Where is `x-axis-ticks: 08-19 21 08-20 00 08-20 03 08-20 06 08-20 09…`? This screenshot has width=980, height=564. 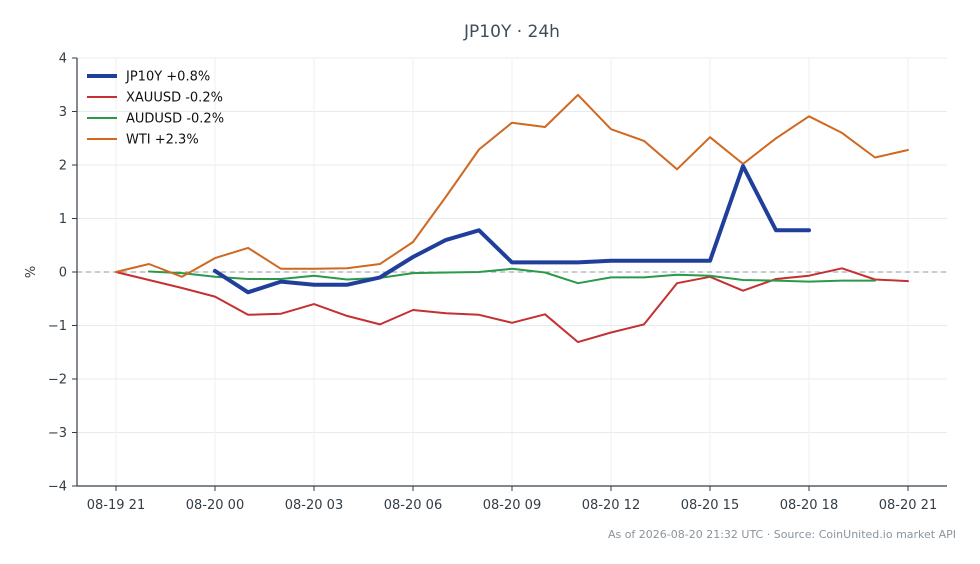
x-axis-ticks: 08-19 21 08-20 00 08-20 03 08-20 06 08-20 09… is located at coordinates (512, 499).